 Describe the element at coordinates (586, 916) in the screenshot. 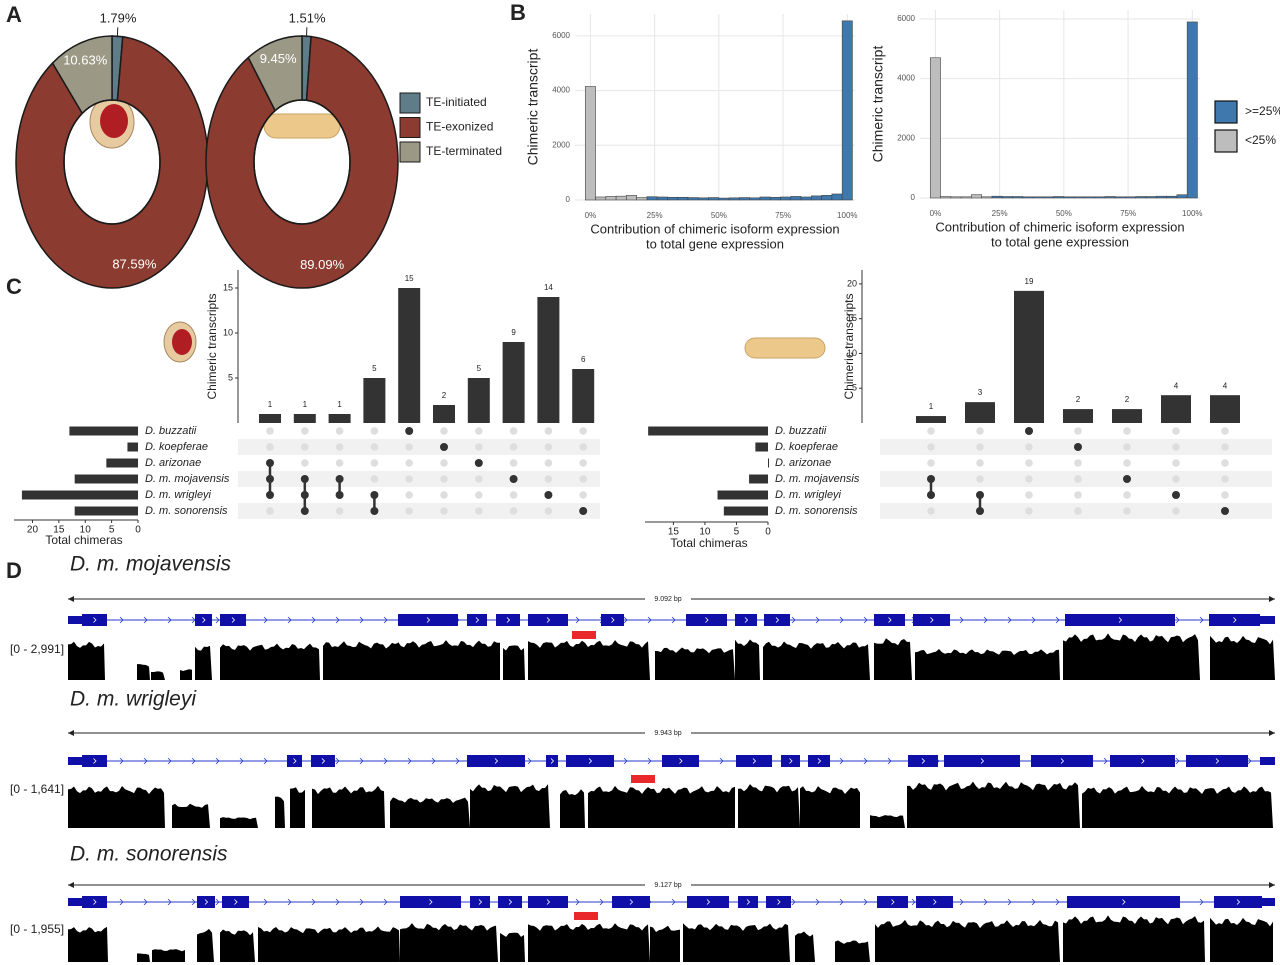

I see `te-feature` at that location.